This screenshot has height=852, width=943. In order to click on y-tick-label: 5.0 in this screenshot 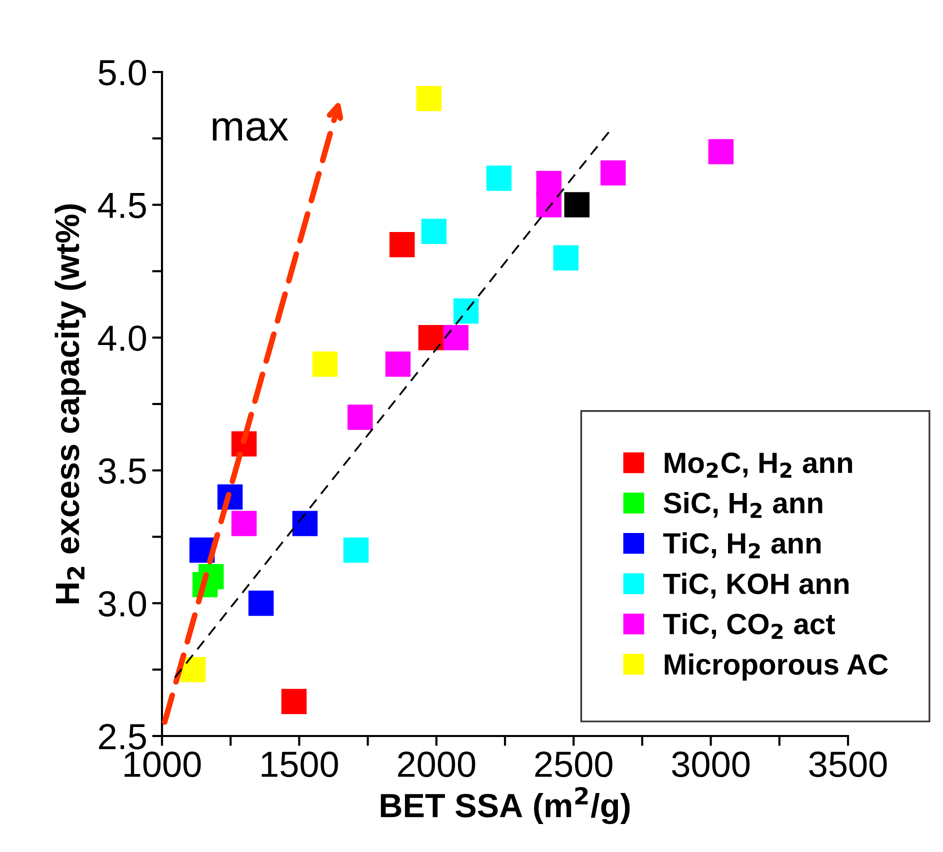, I will do `click(122, 73)`.